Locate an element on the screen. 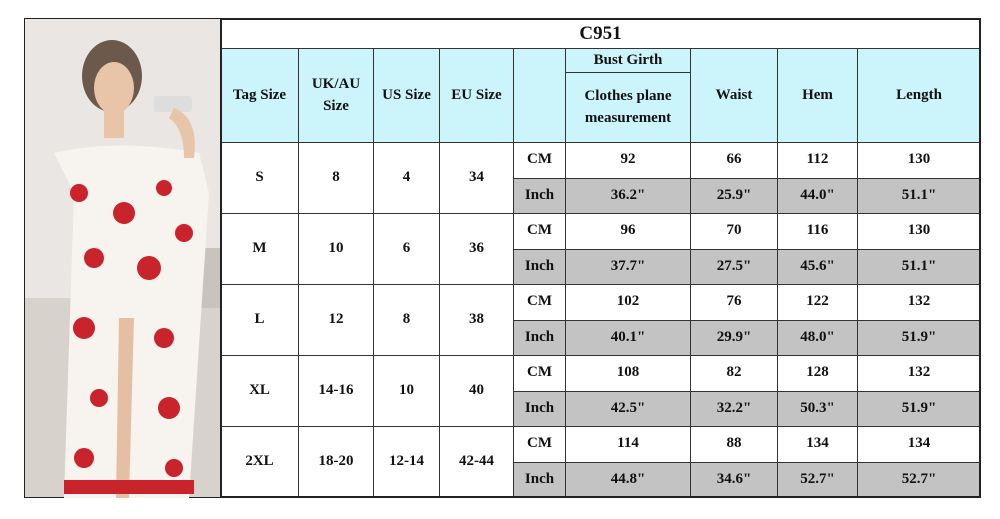 This screenshot has height=519, width=1000. inch-value: 50.3" is located at coordinates (817, 408).